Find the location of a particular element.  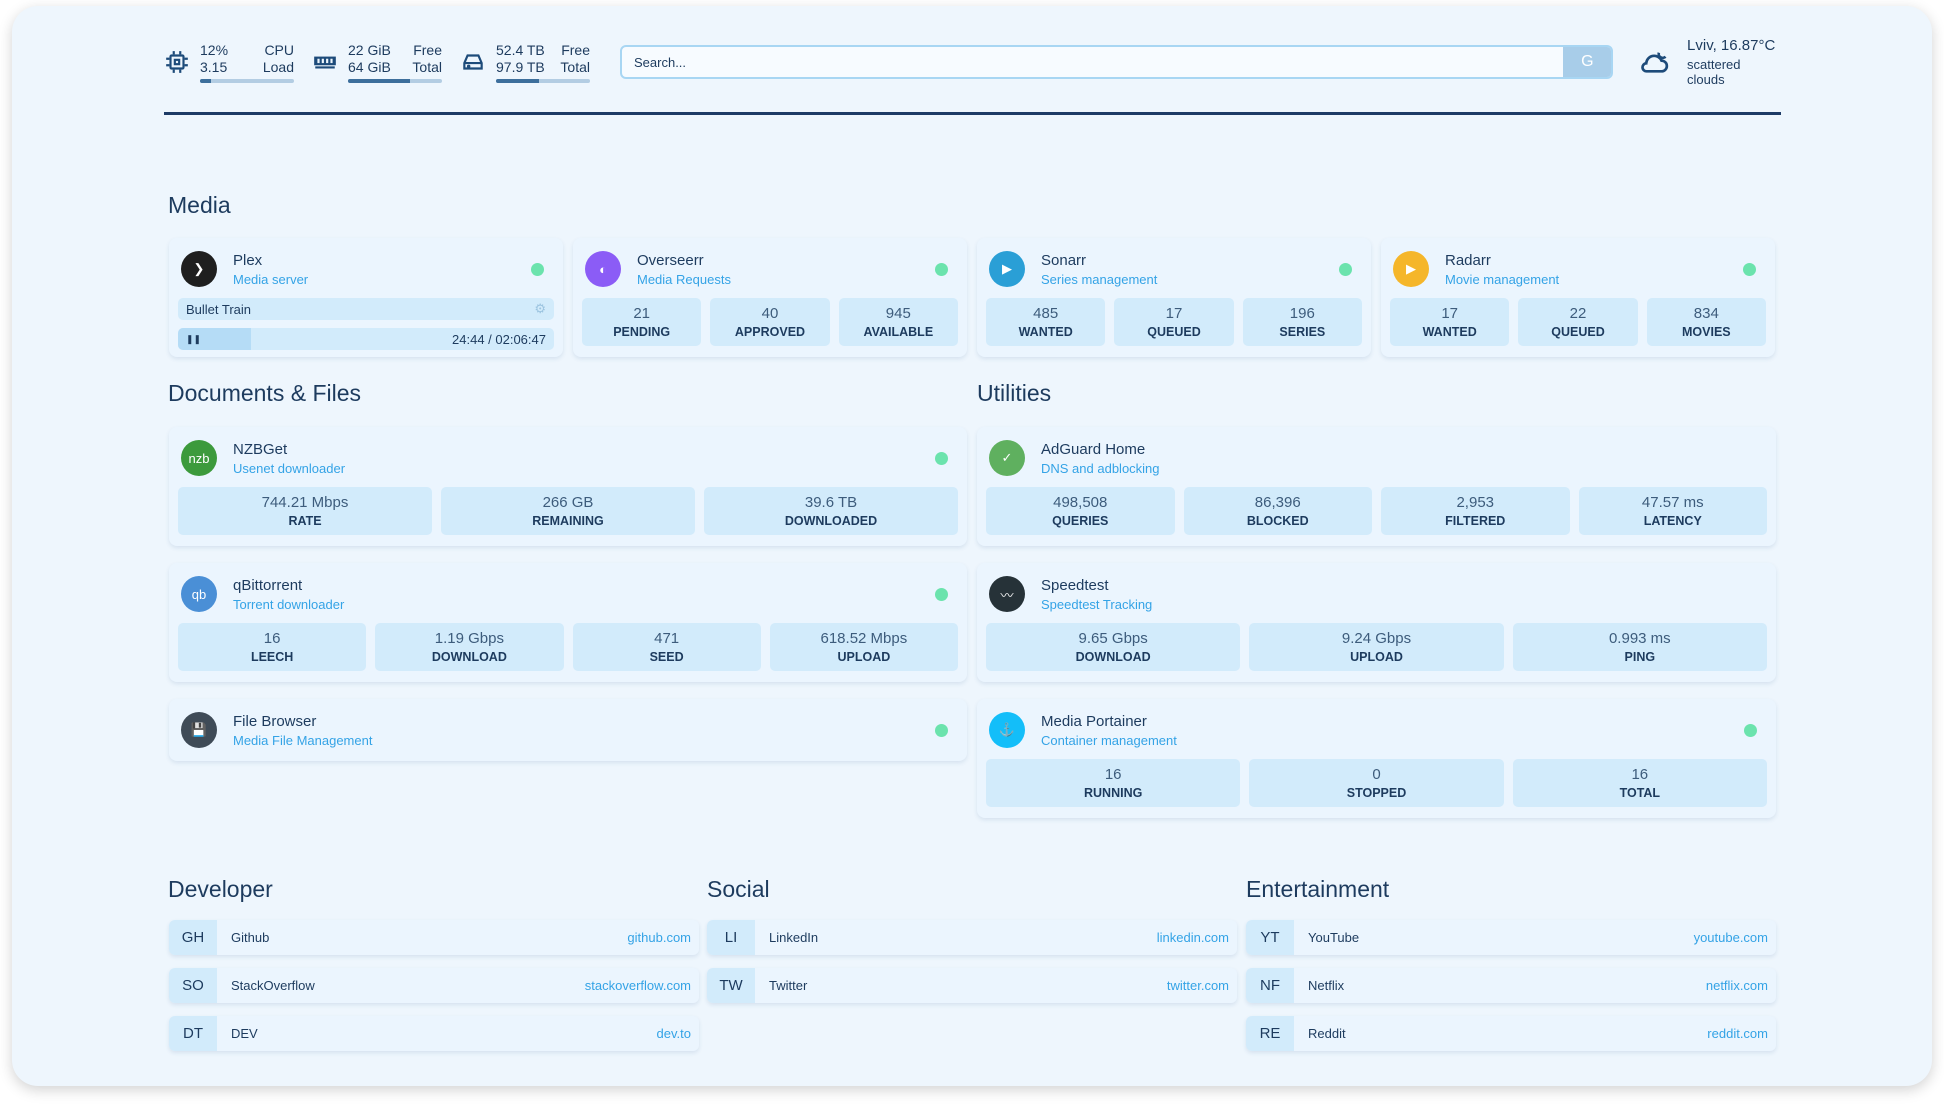

link-dev: DT DEV dev.to is located at coordinates (434, 1033).